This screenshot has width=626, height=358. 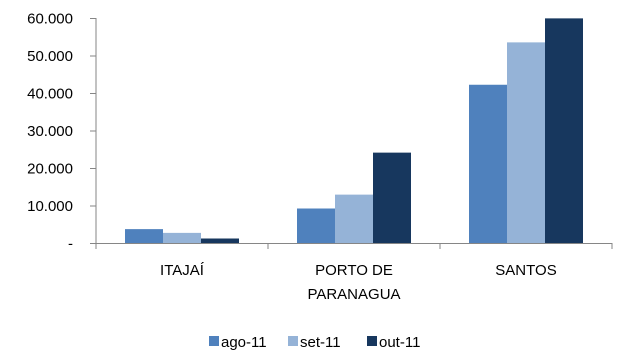 I want to click on x-category-label: PORTO DE, so click(x=354, y=270).